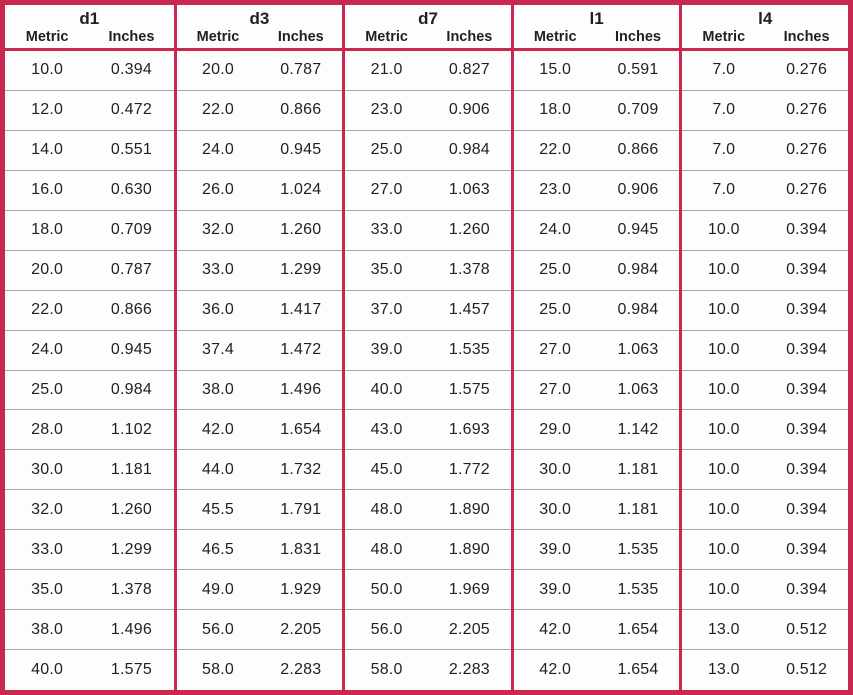 This screenshot has height=695, width=853. What do you see at coordinates (596, 19) in the screenshot?
I see `column-title: l1` at bounding box center [596, 19].